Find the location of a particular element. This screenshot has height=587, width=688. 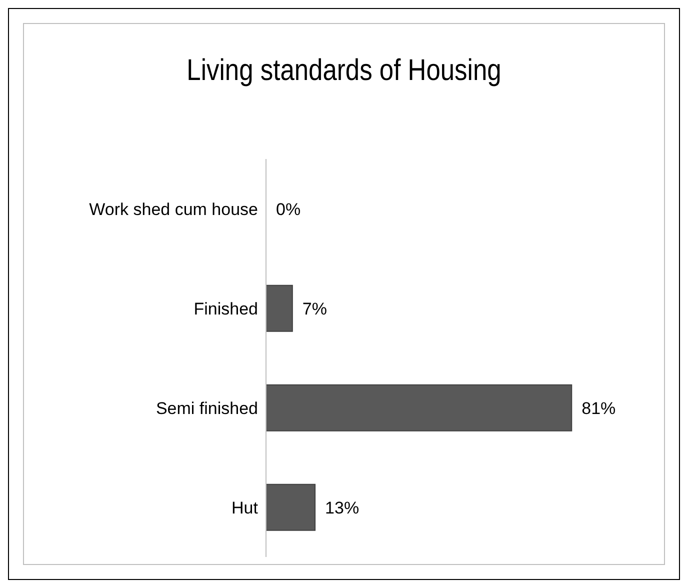

data-label: 13% is located at coordinates (342, 508).